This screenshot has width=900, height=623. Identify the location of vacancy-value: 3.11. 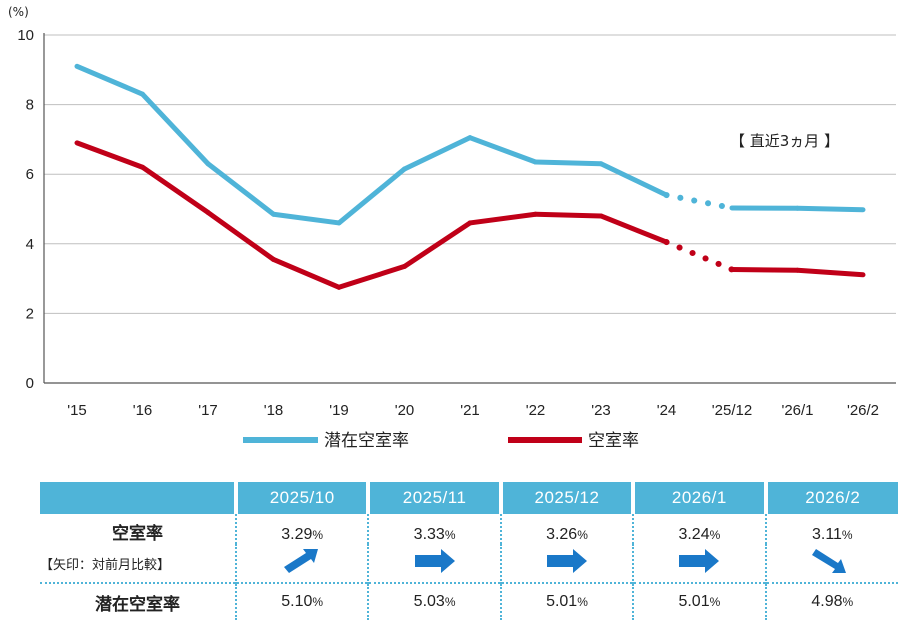
(826, 534).